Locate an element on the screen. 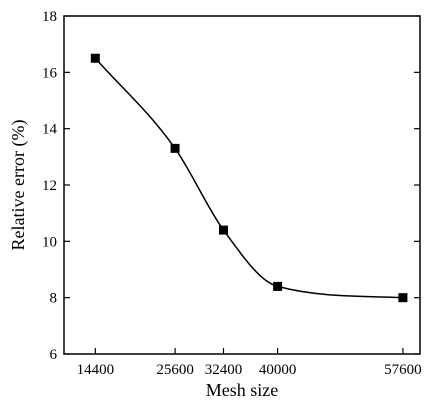 Image resolution: width=428 pixels, height=404 pixels. y-tick-label: 6 is located at coordinates (54, 355).